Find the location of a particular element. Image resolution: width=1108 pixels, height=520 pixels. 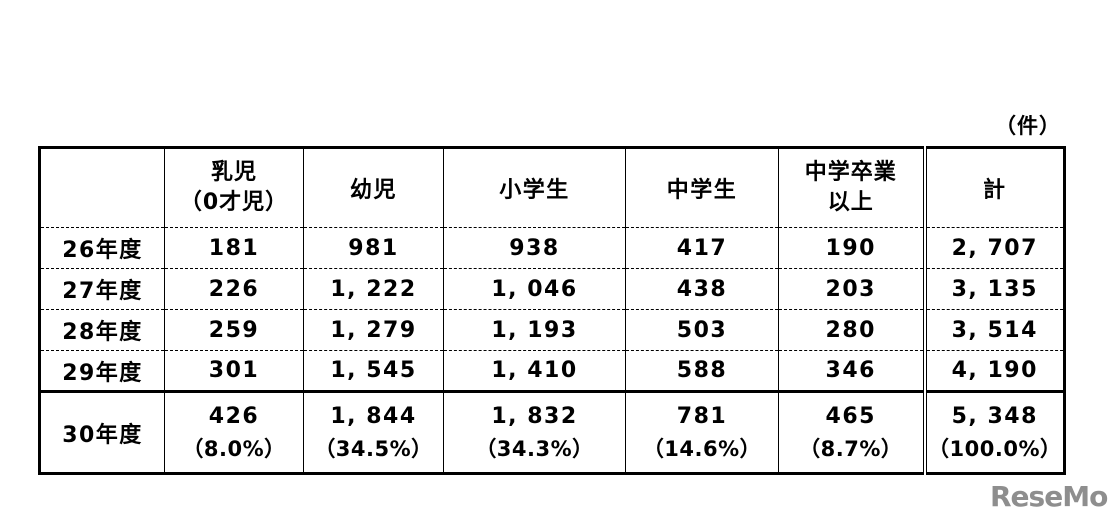

value-cell: 1, 279 is located at coordinates (373, 330).